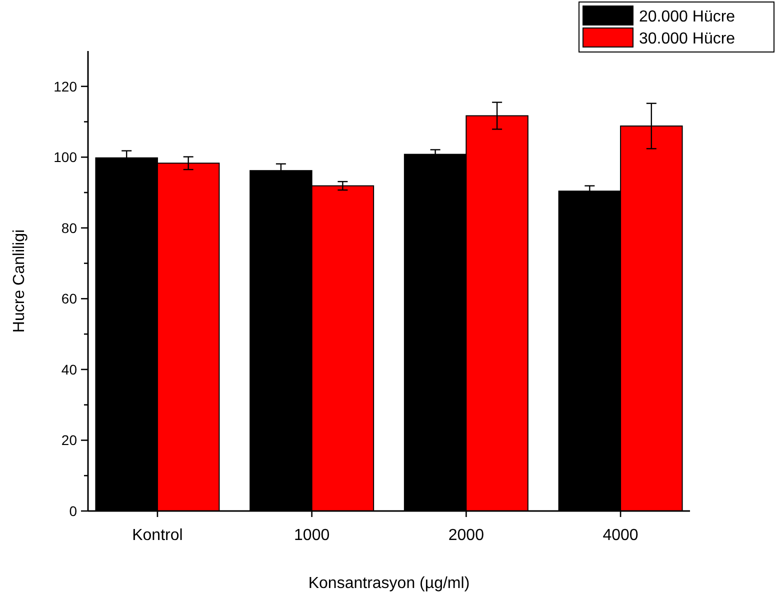  What do you see at coordinates (312, 535) in the screenshot?
I see `x-tick-label: 1000` at bounding box center [312, 535].